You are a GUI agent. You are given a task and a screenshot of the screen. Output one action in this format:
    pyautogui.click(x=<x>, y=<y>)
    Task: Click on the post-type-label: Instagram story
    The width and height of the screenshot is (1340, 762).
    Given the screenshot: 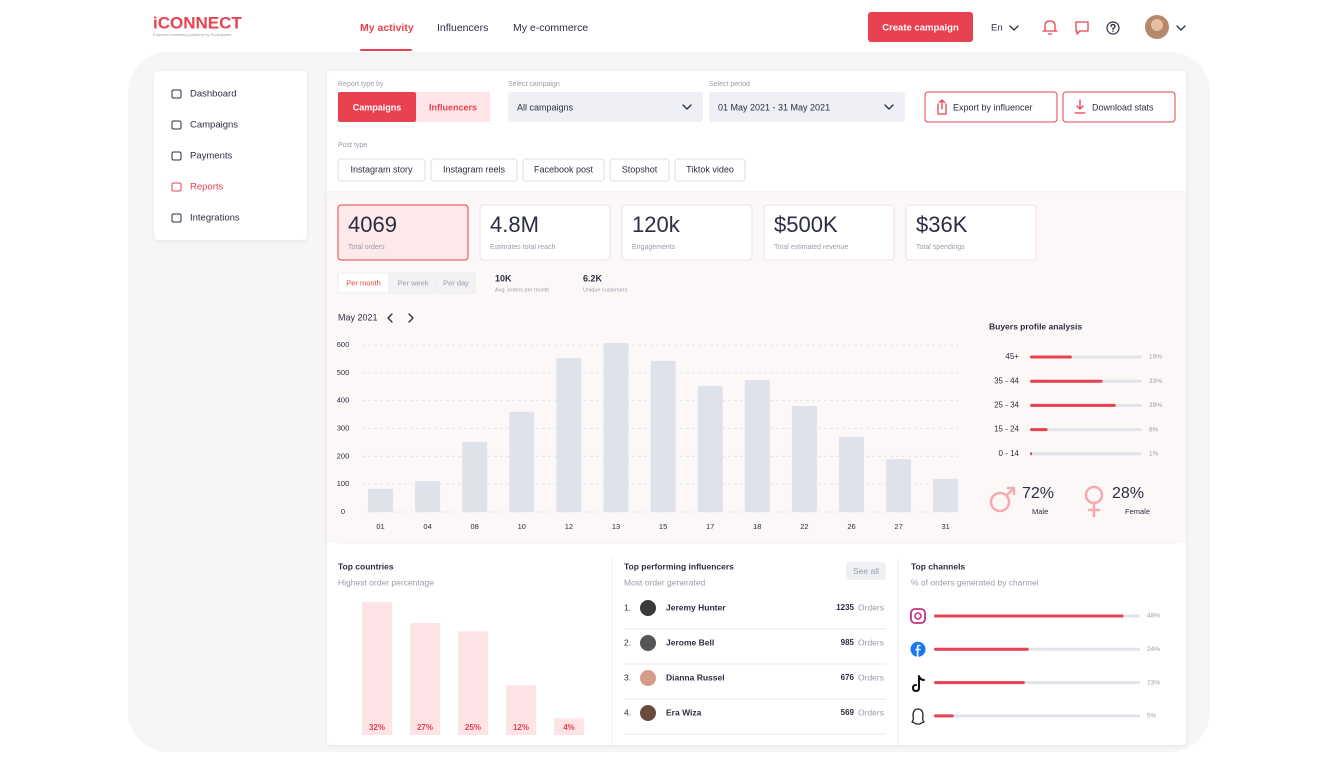 What is the action you would take?
    pyautogui.click(x=381, y=169)
    